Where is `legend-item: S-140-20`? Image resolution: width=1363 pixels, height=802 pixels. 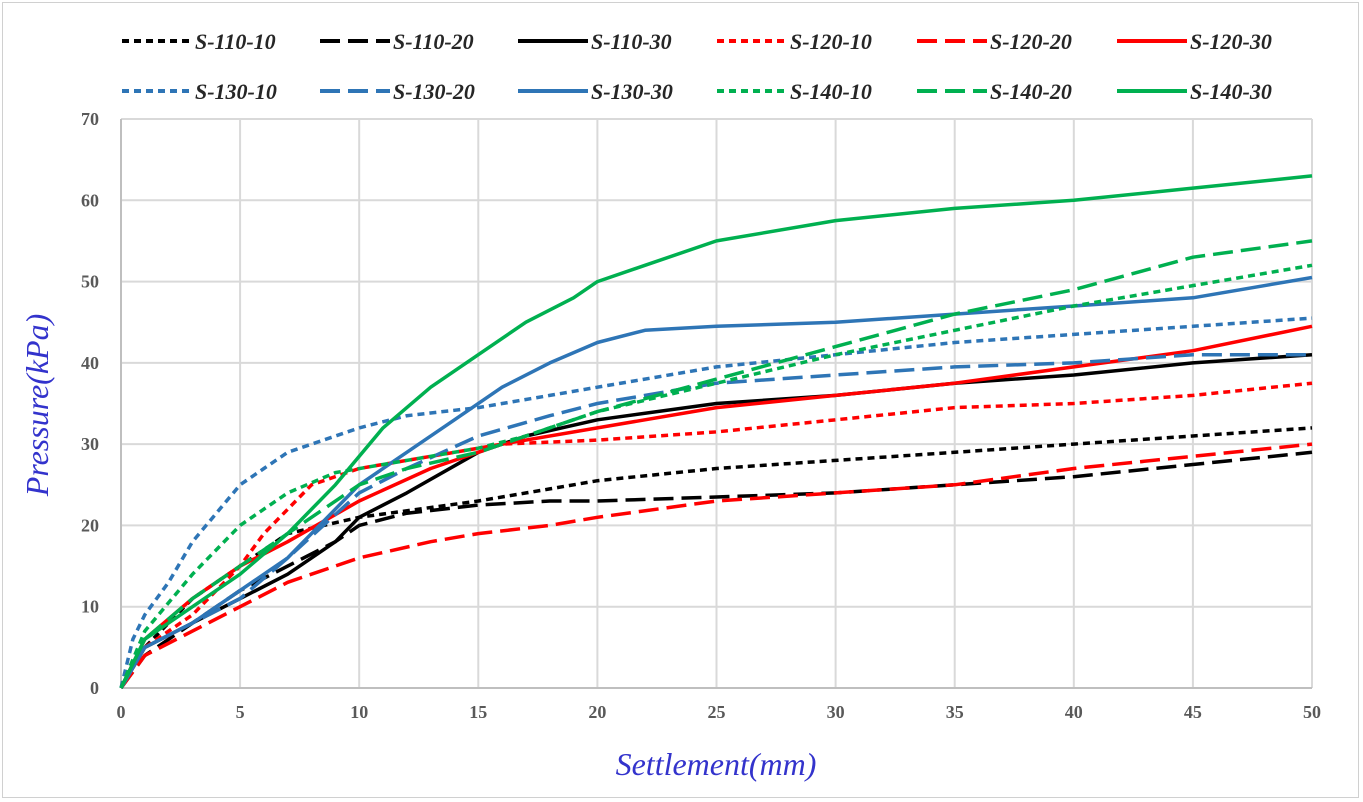 legend-item: S-140-20 is located at coordinates (994, 91).